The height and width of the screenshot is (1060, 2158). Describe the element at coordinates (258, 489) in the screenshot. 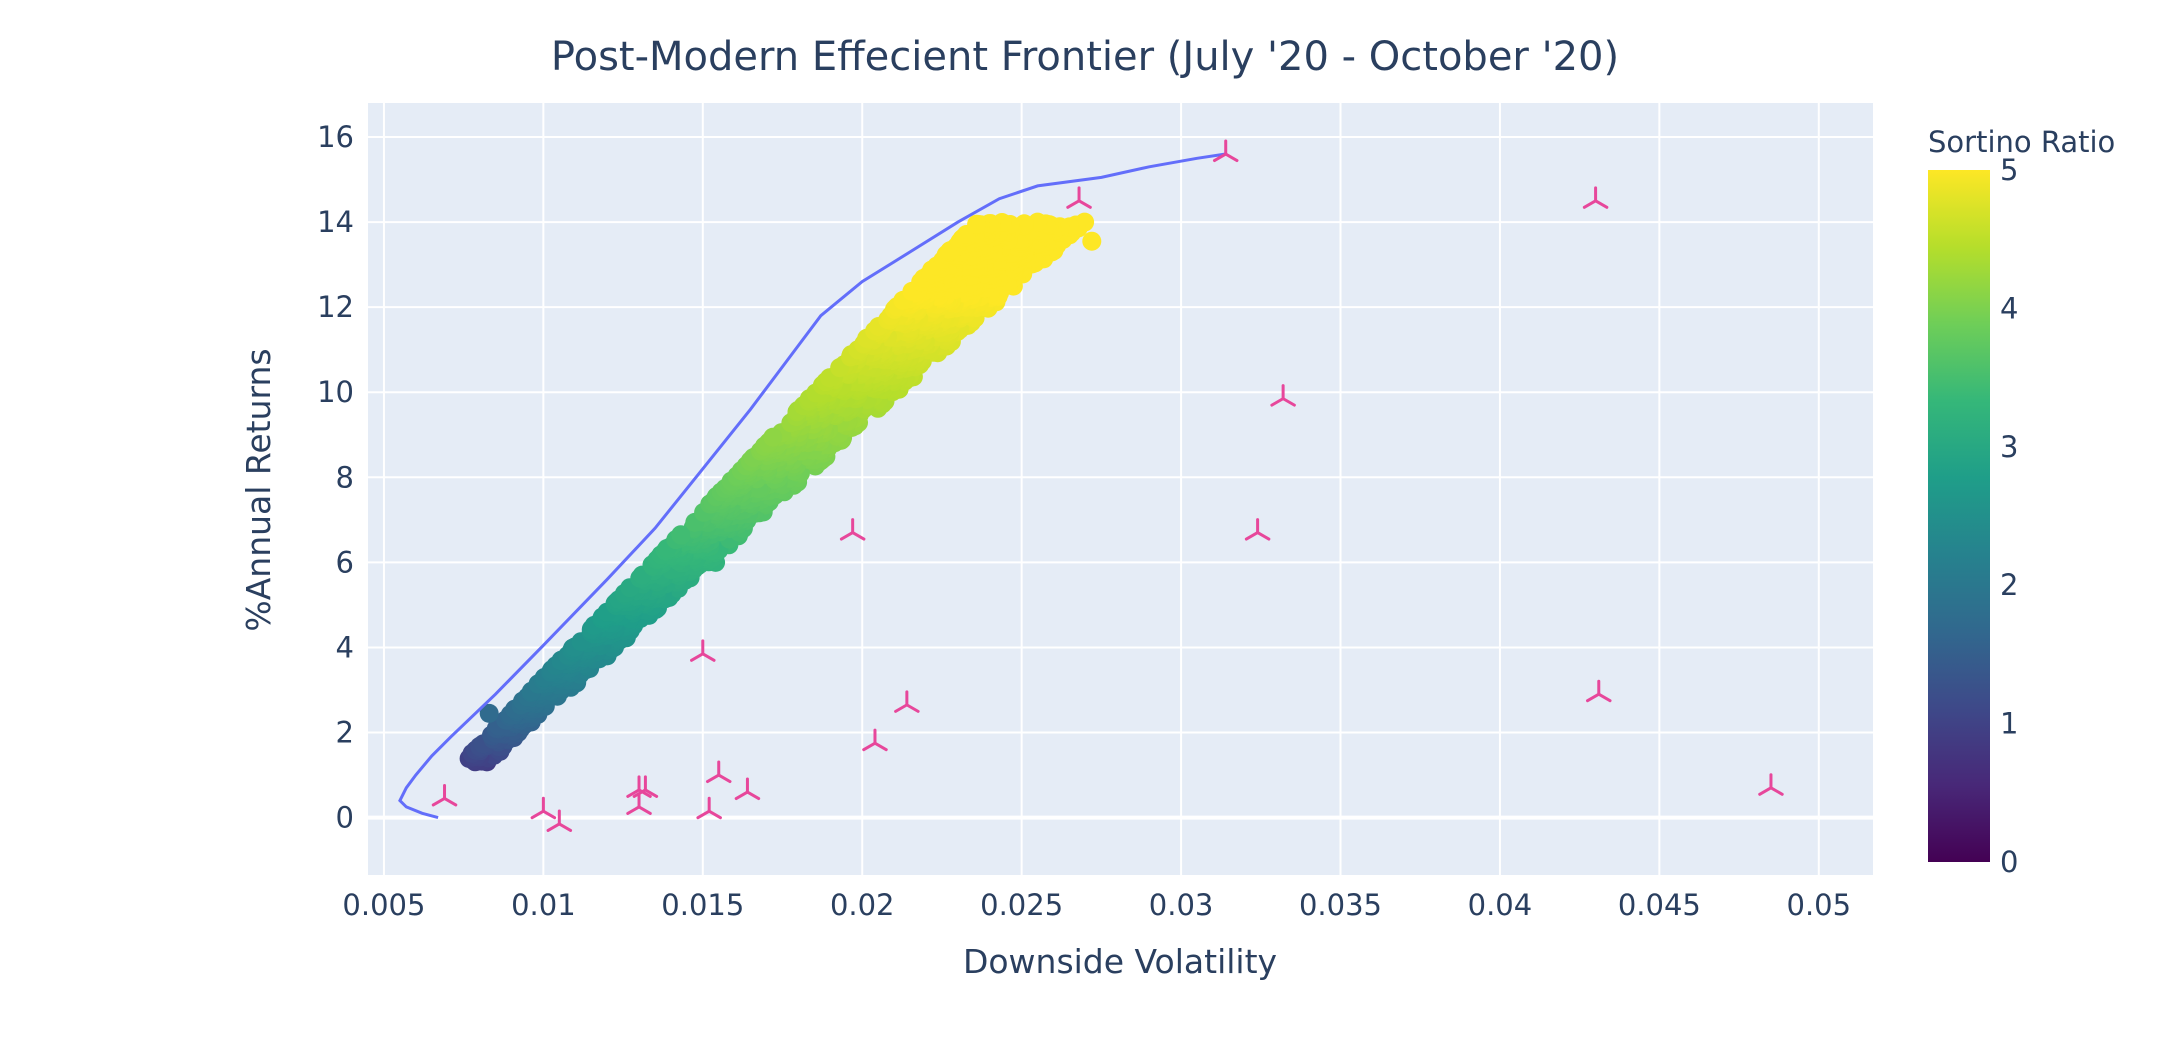

I see `y-axis-label: %Annual Returns` at that location.